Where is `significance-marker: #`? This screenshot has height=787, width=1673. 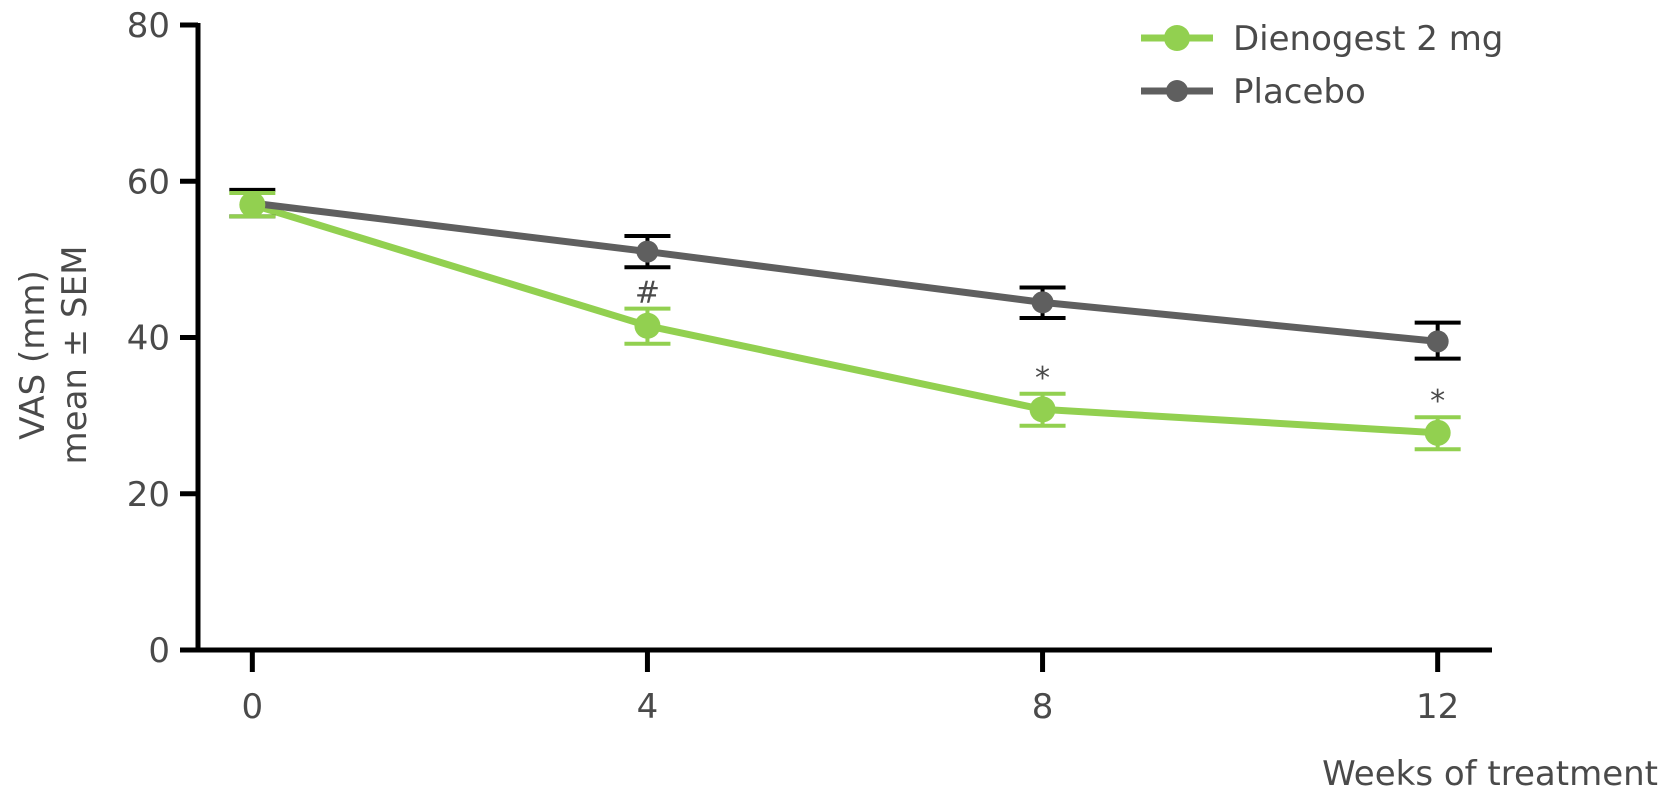
significance-marker: # is located at coordinates (647, 293).